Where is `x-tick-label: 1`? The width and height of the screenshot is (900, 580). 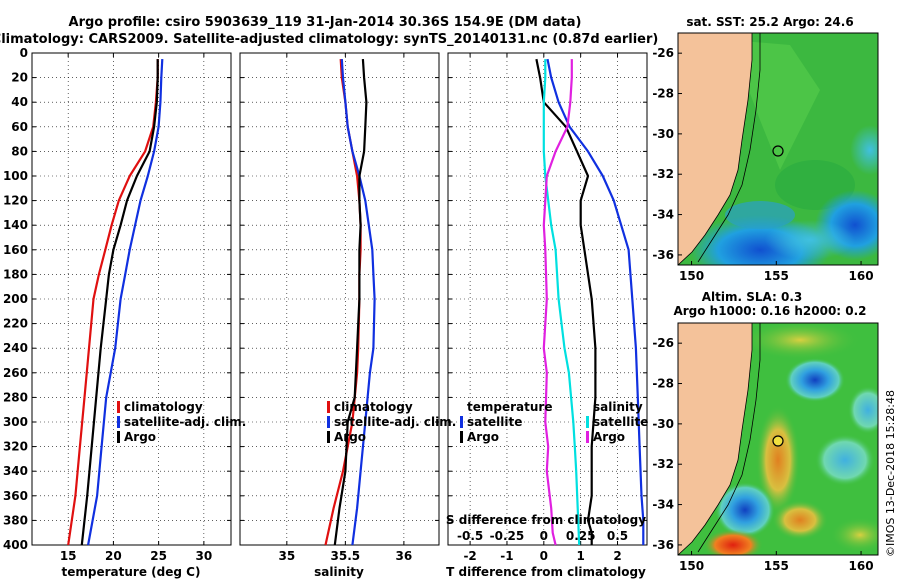
x-tick-label: 1 is located at coordinates (580, 556).